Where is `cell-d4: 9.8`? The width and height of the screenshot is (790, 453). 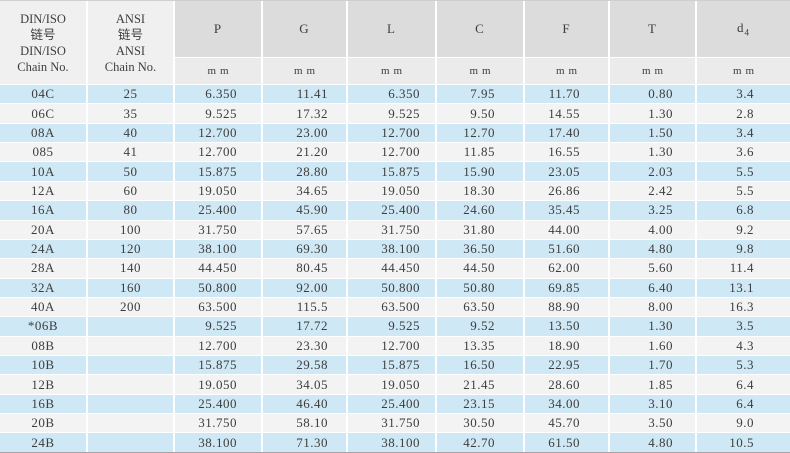
cell-d4: 9.8 is located at coordinates (743, 248).